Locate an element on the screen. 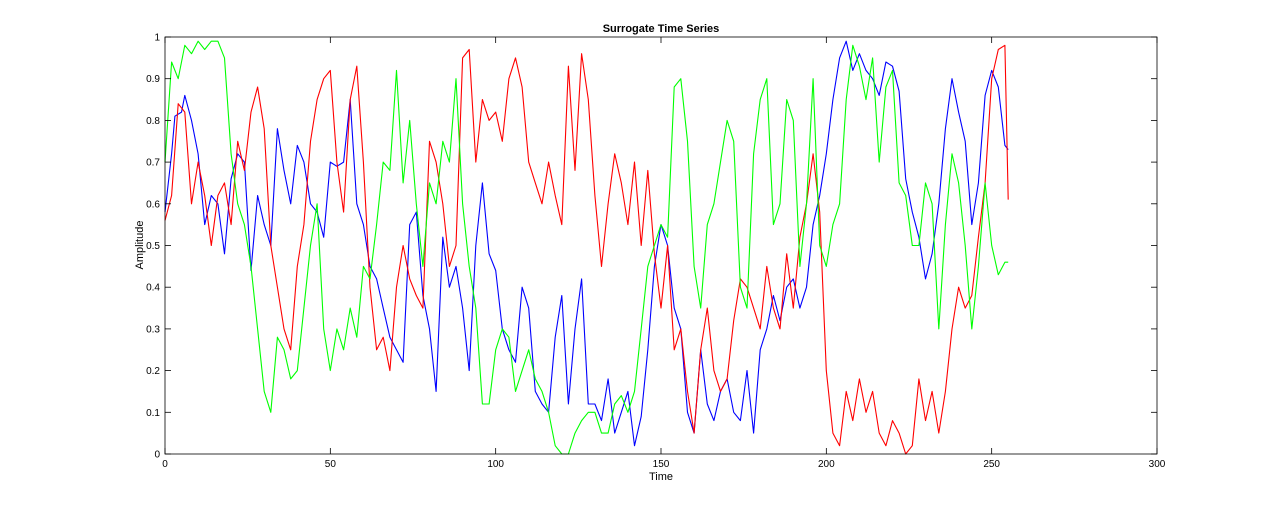 This screenshot has height=511, width=1280. x-tick-label: 250 is located at coordinates (991, 464).